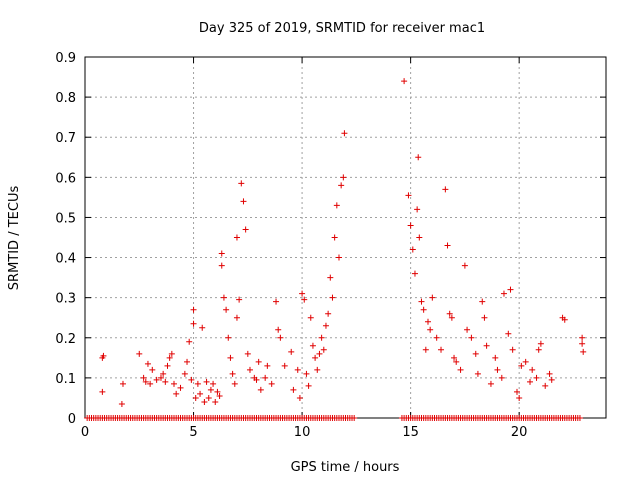 The image size is (640, 480). What do you see at coordinates (410, 432) in the screenshot?
I see `x-tick-label-3: 15` at bounding box center [410, 432].